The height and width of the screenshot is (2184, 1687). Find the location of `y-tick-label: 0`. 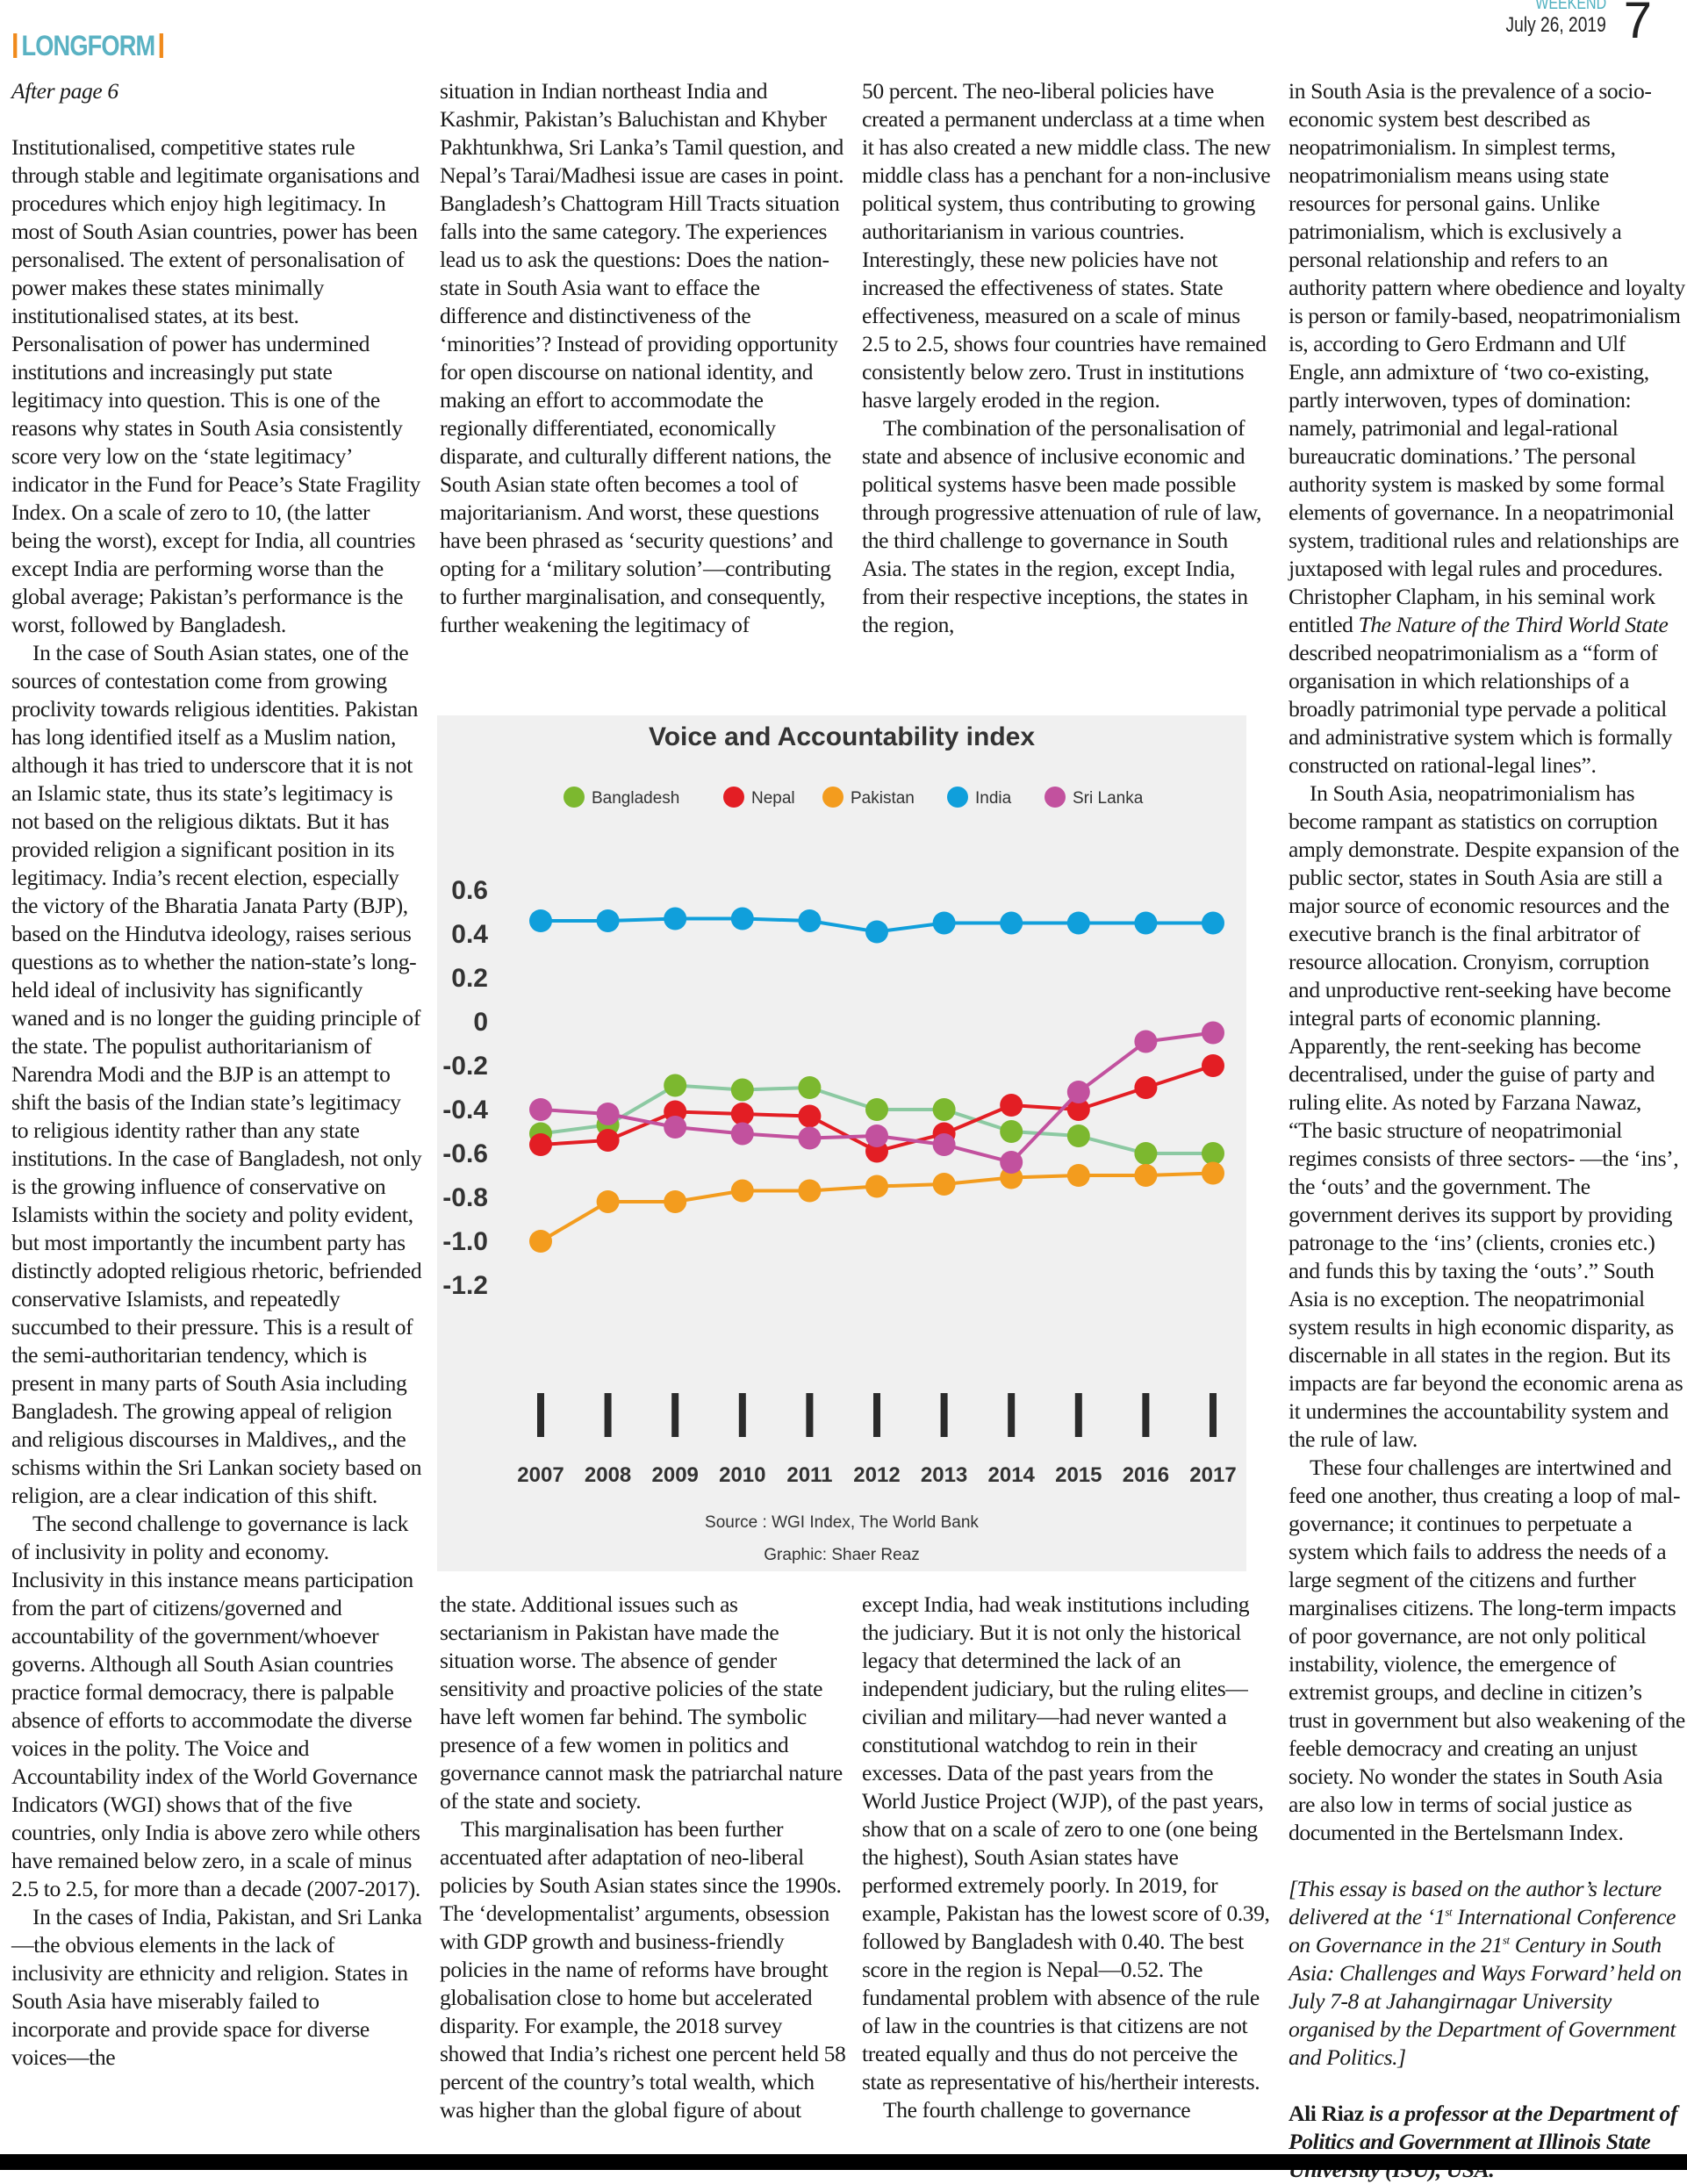

y-tick-label: 0 is located at coordinates (480, 1022).